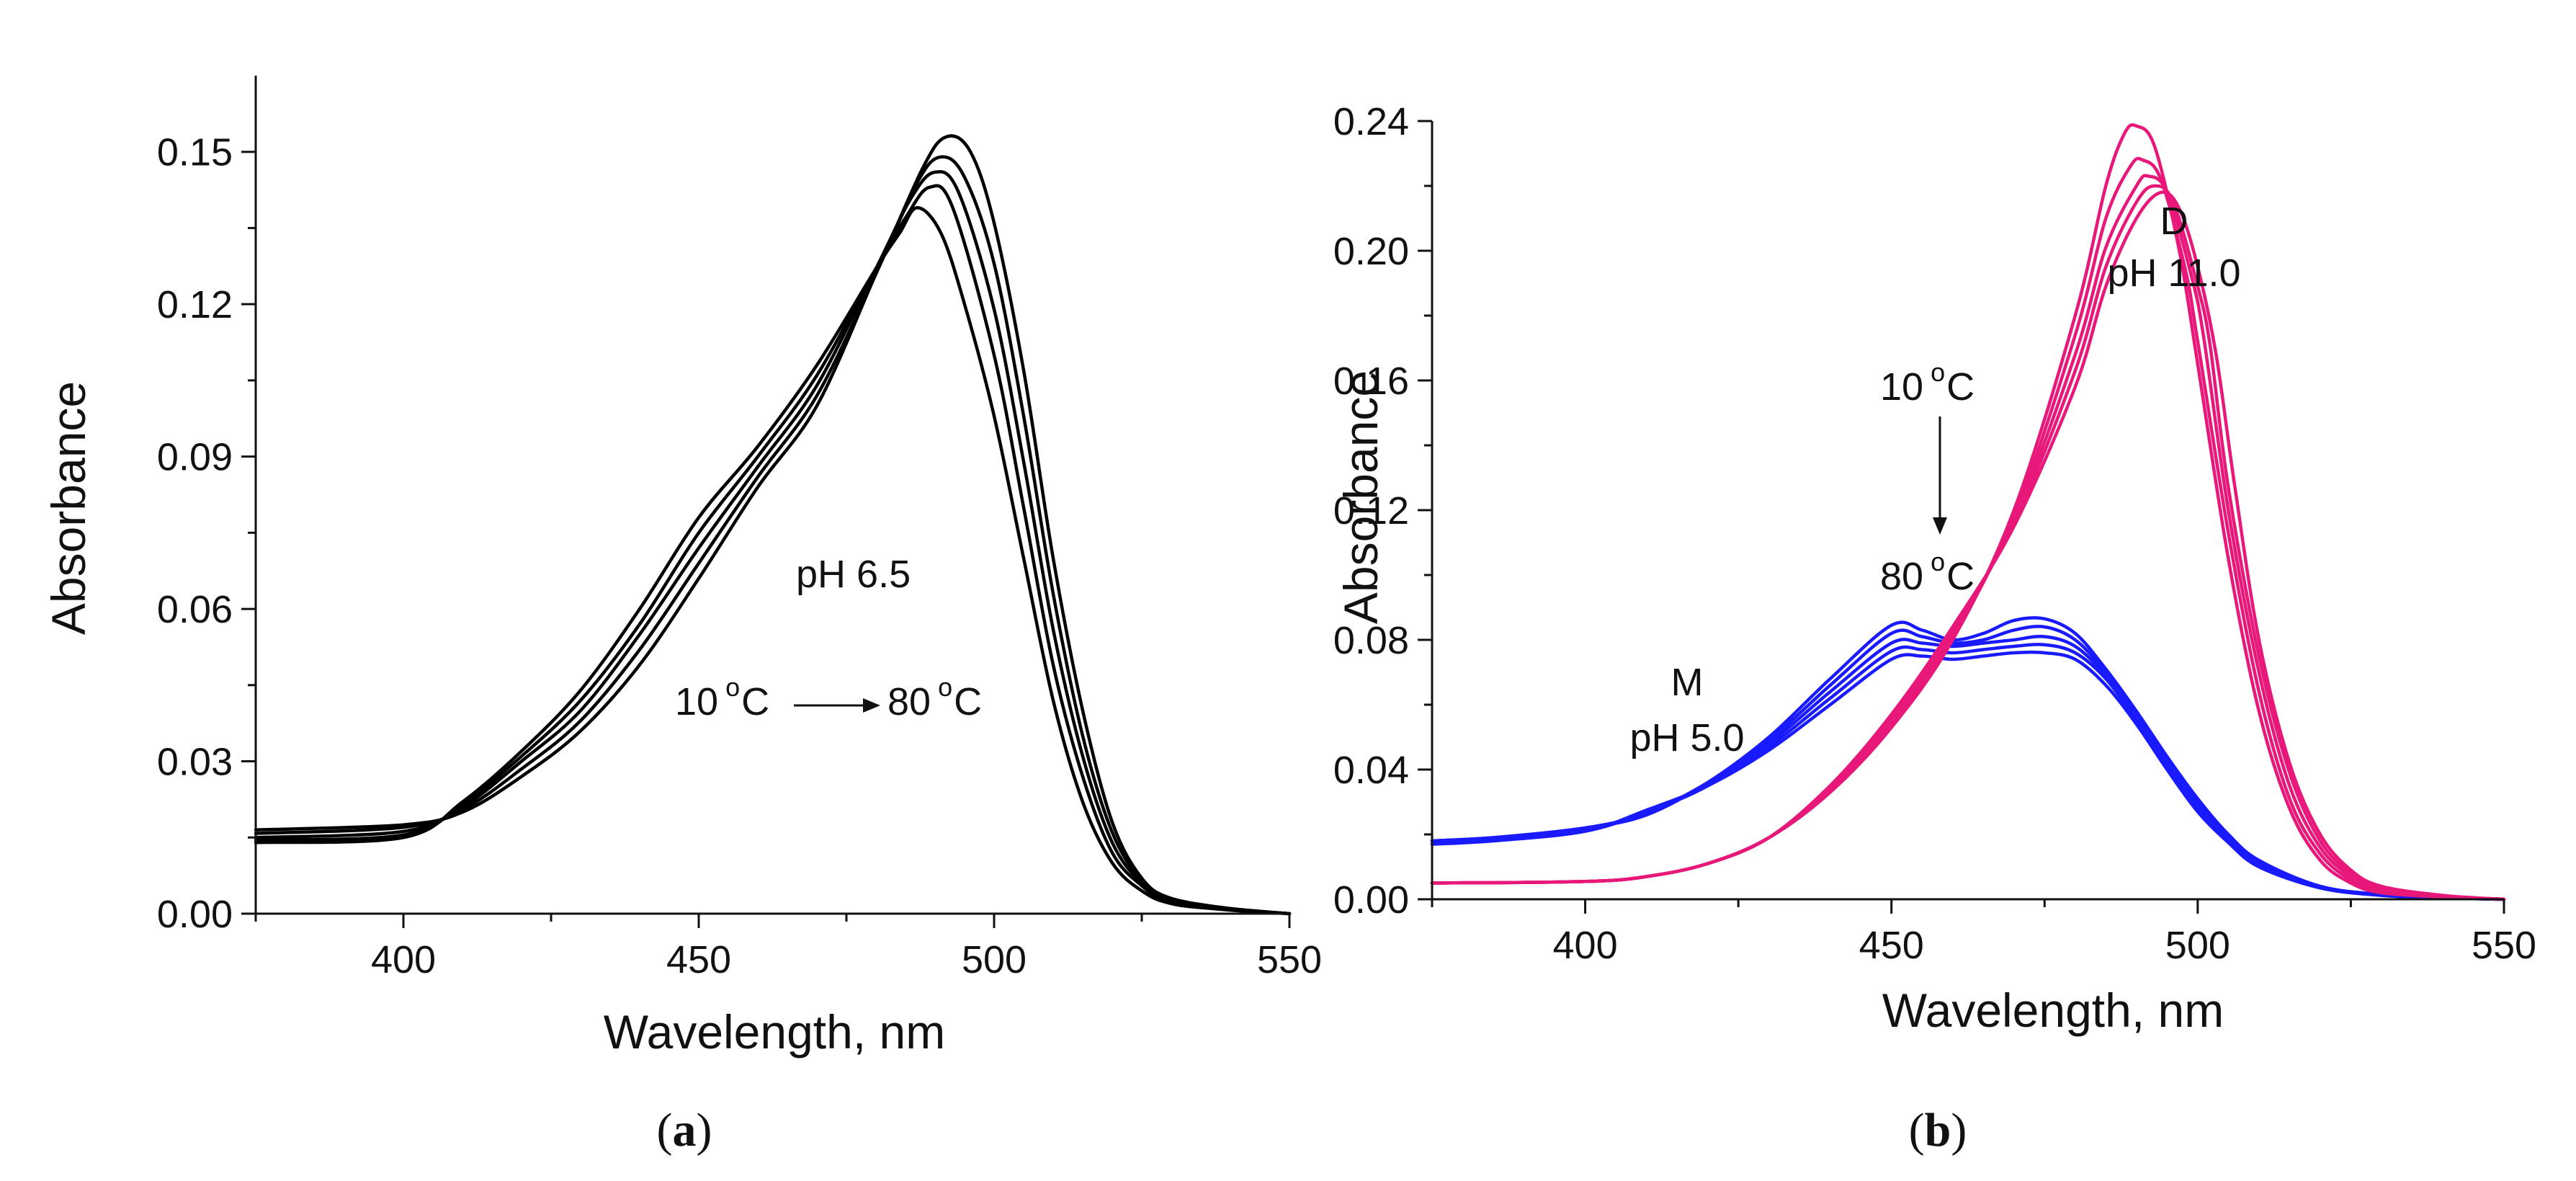 The image size is (2576, 1181). I want to click on panel-b-d-ph-label: pH 11.0, so click(2173, 273).